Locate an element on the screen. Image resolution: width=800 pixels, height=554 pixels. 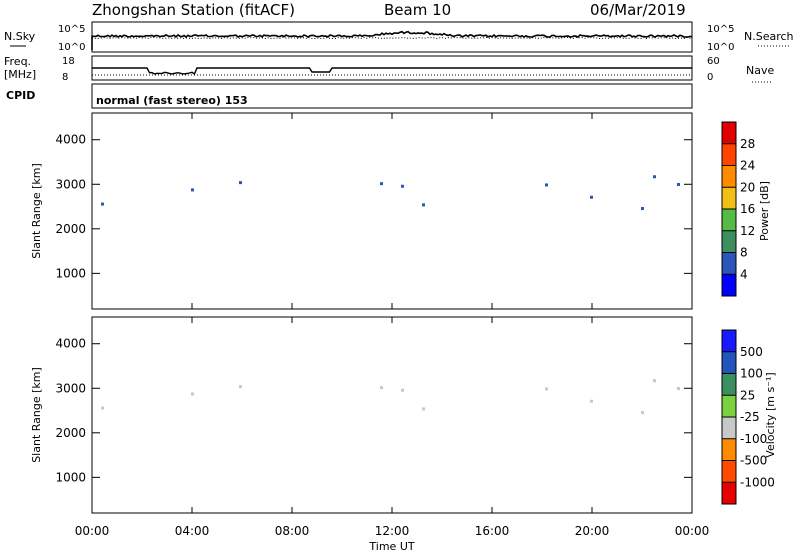
power-colorbar-tick-label: 24 is located at coordinates (747, 166).